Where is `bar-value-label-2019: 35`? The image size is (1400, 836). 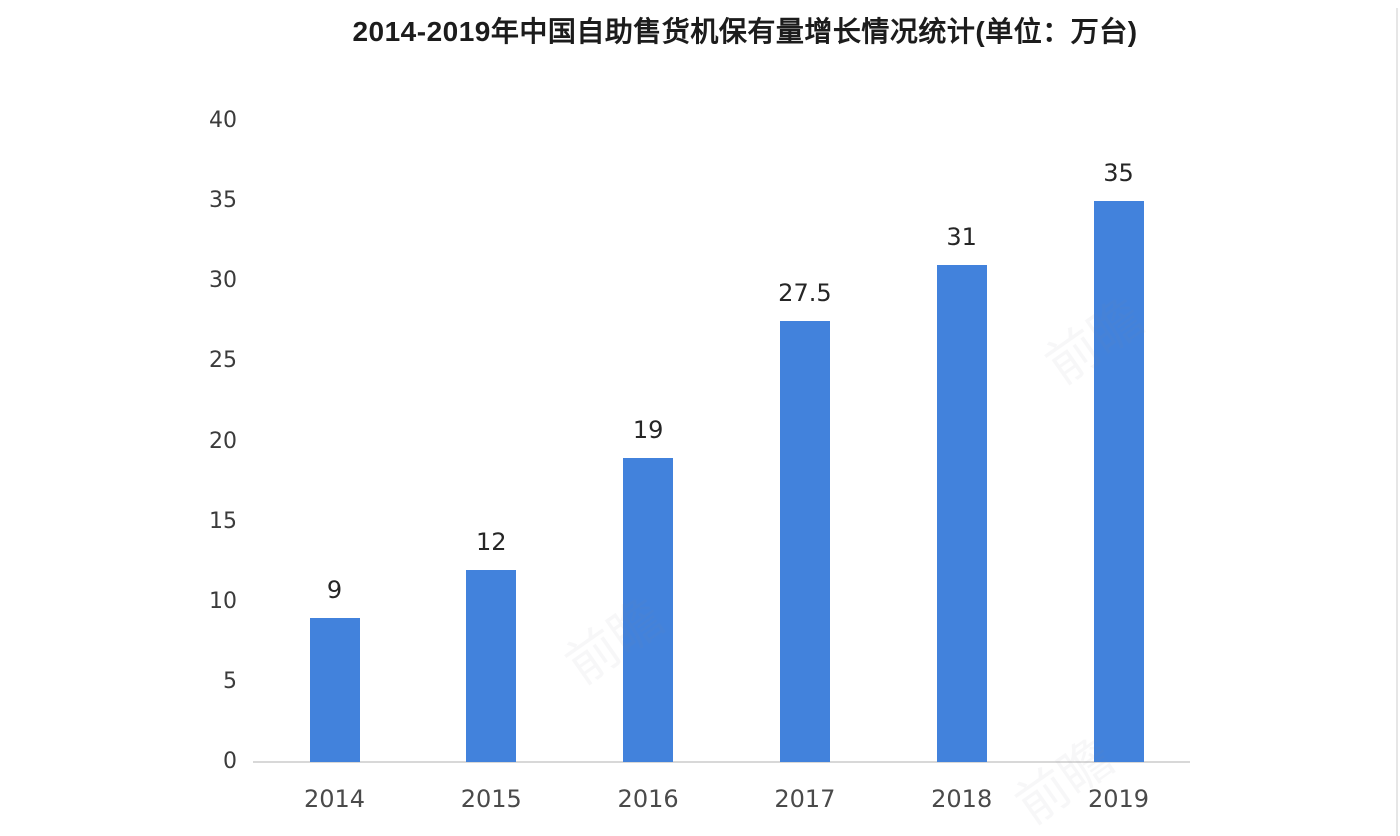
bar-value-label-2019: 35 is located at coordinates (1118, 173).